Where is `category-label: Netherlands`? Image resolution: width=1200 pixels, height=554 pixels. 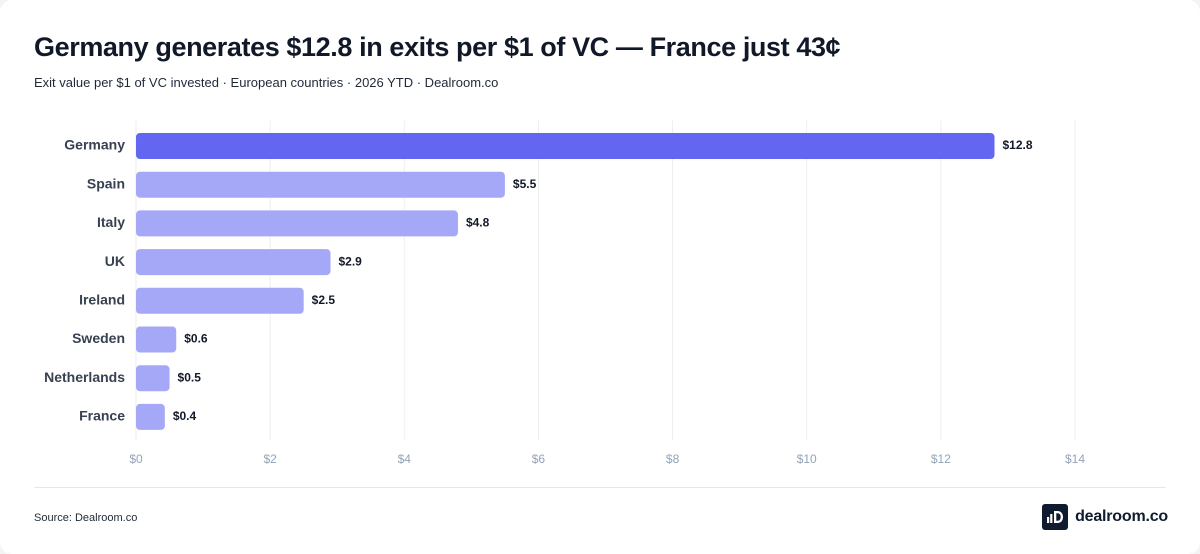 category-label: Netherlands is located at coordinates (84, 377).